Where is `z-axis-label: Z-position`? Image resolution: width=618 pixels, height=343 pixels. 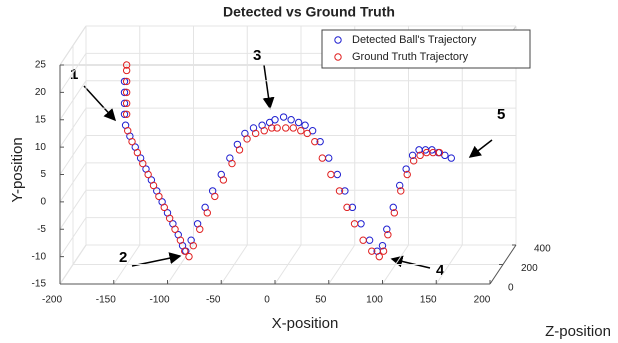
z-axis-label: Z-position is located at coordinates (578, 331).